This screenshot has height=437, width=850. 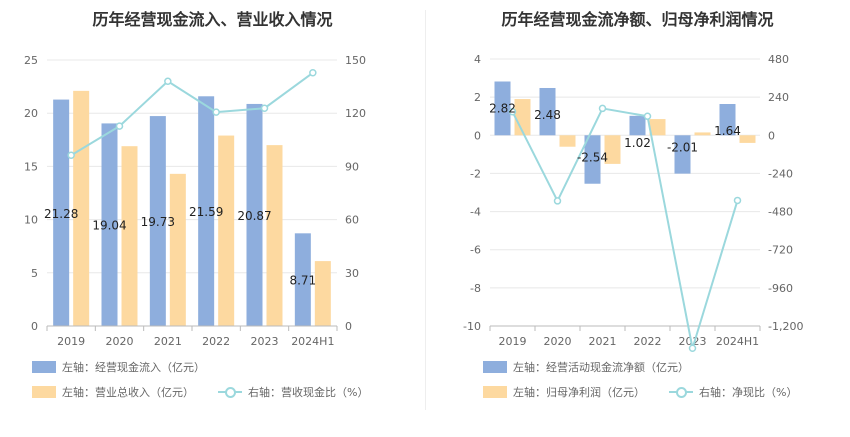 What do you see at coordinates (780, 288) in the screenshot?
I see `right-axis-tick: -960` at bounding box center [780, 288].